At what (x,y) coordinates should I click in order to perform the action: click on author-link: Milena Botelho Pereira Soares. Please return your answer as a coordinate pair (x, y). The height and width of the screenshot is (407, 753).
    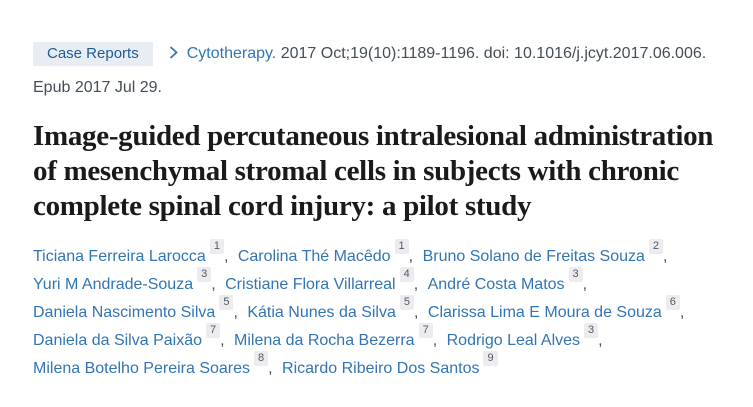
    Looking at the image, I should click on (142, 368).